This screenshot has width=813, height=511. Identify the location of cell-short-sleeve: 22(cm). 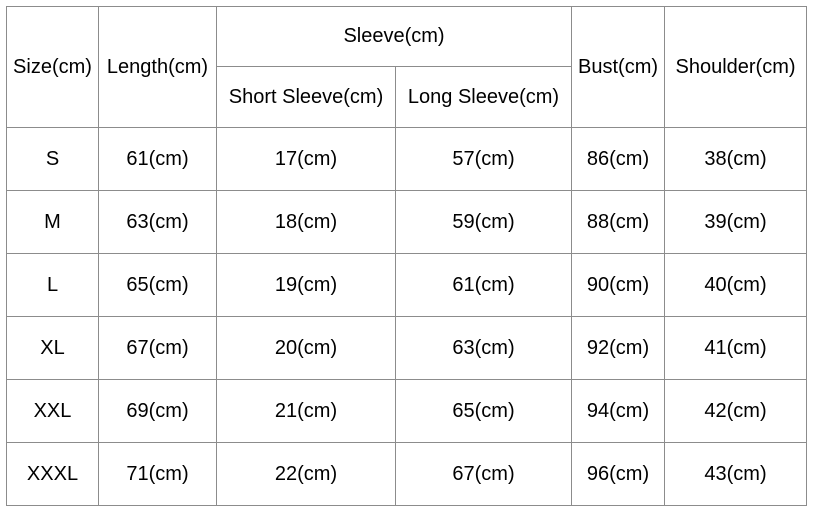
(306, 474).